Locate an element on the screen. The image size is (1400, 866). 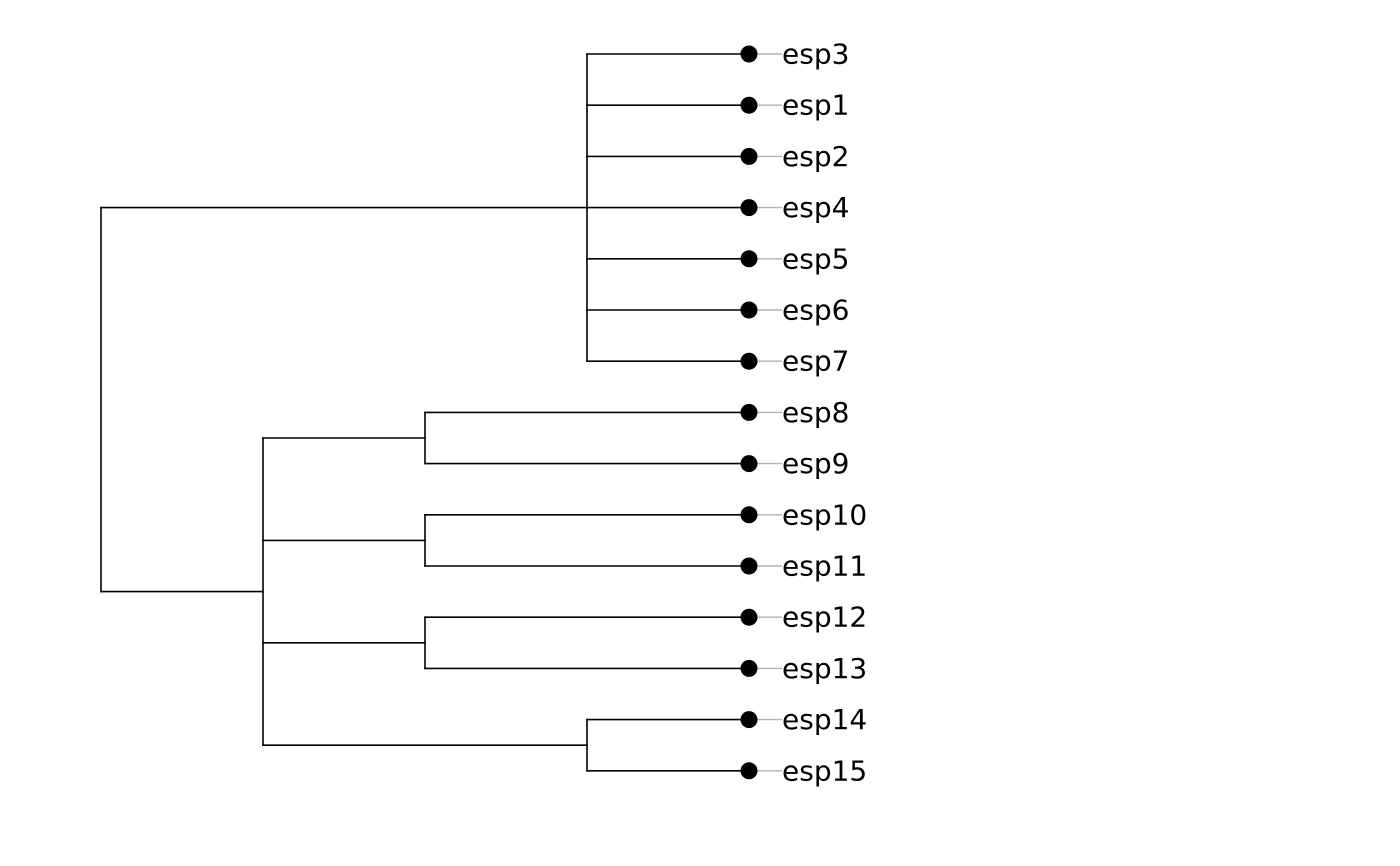
tip-label: esp11 is located at coordinates (824, 566).